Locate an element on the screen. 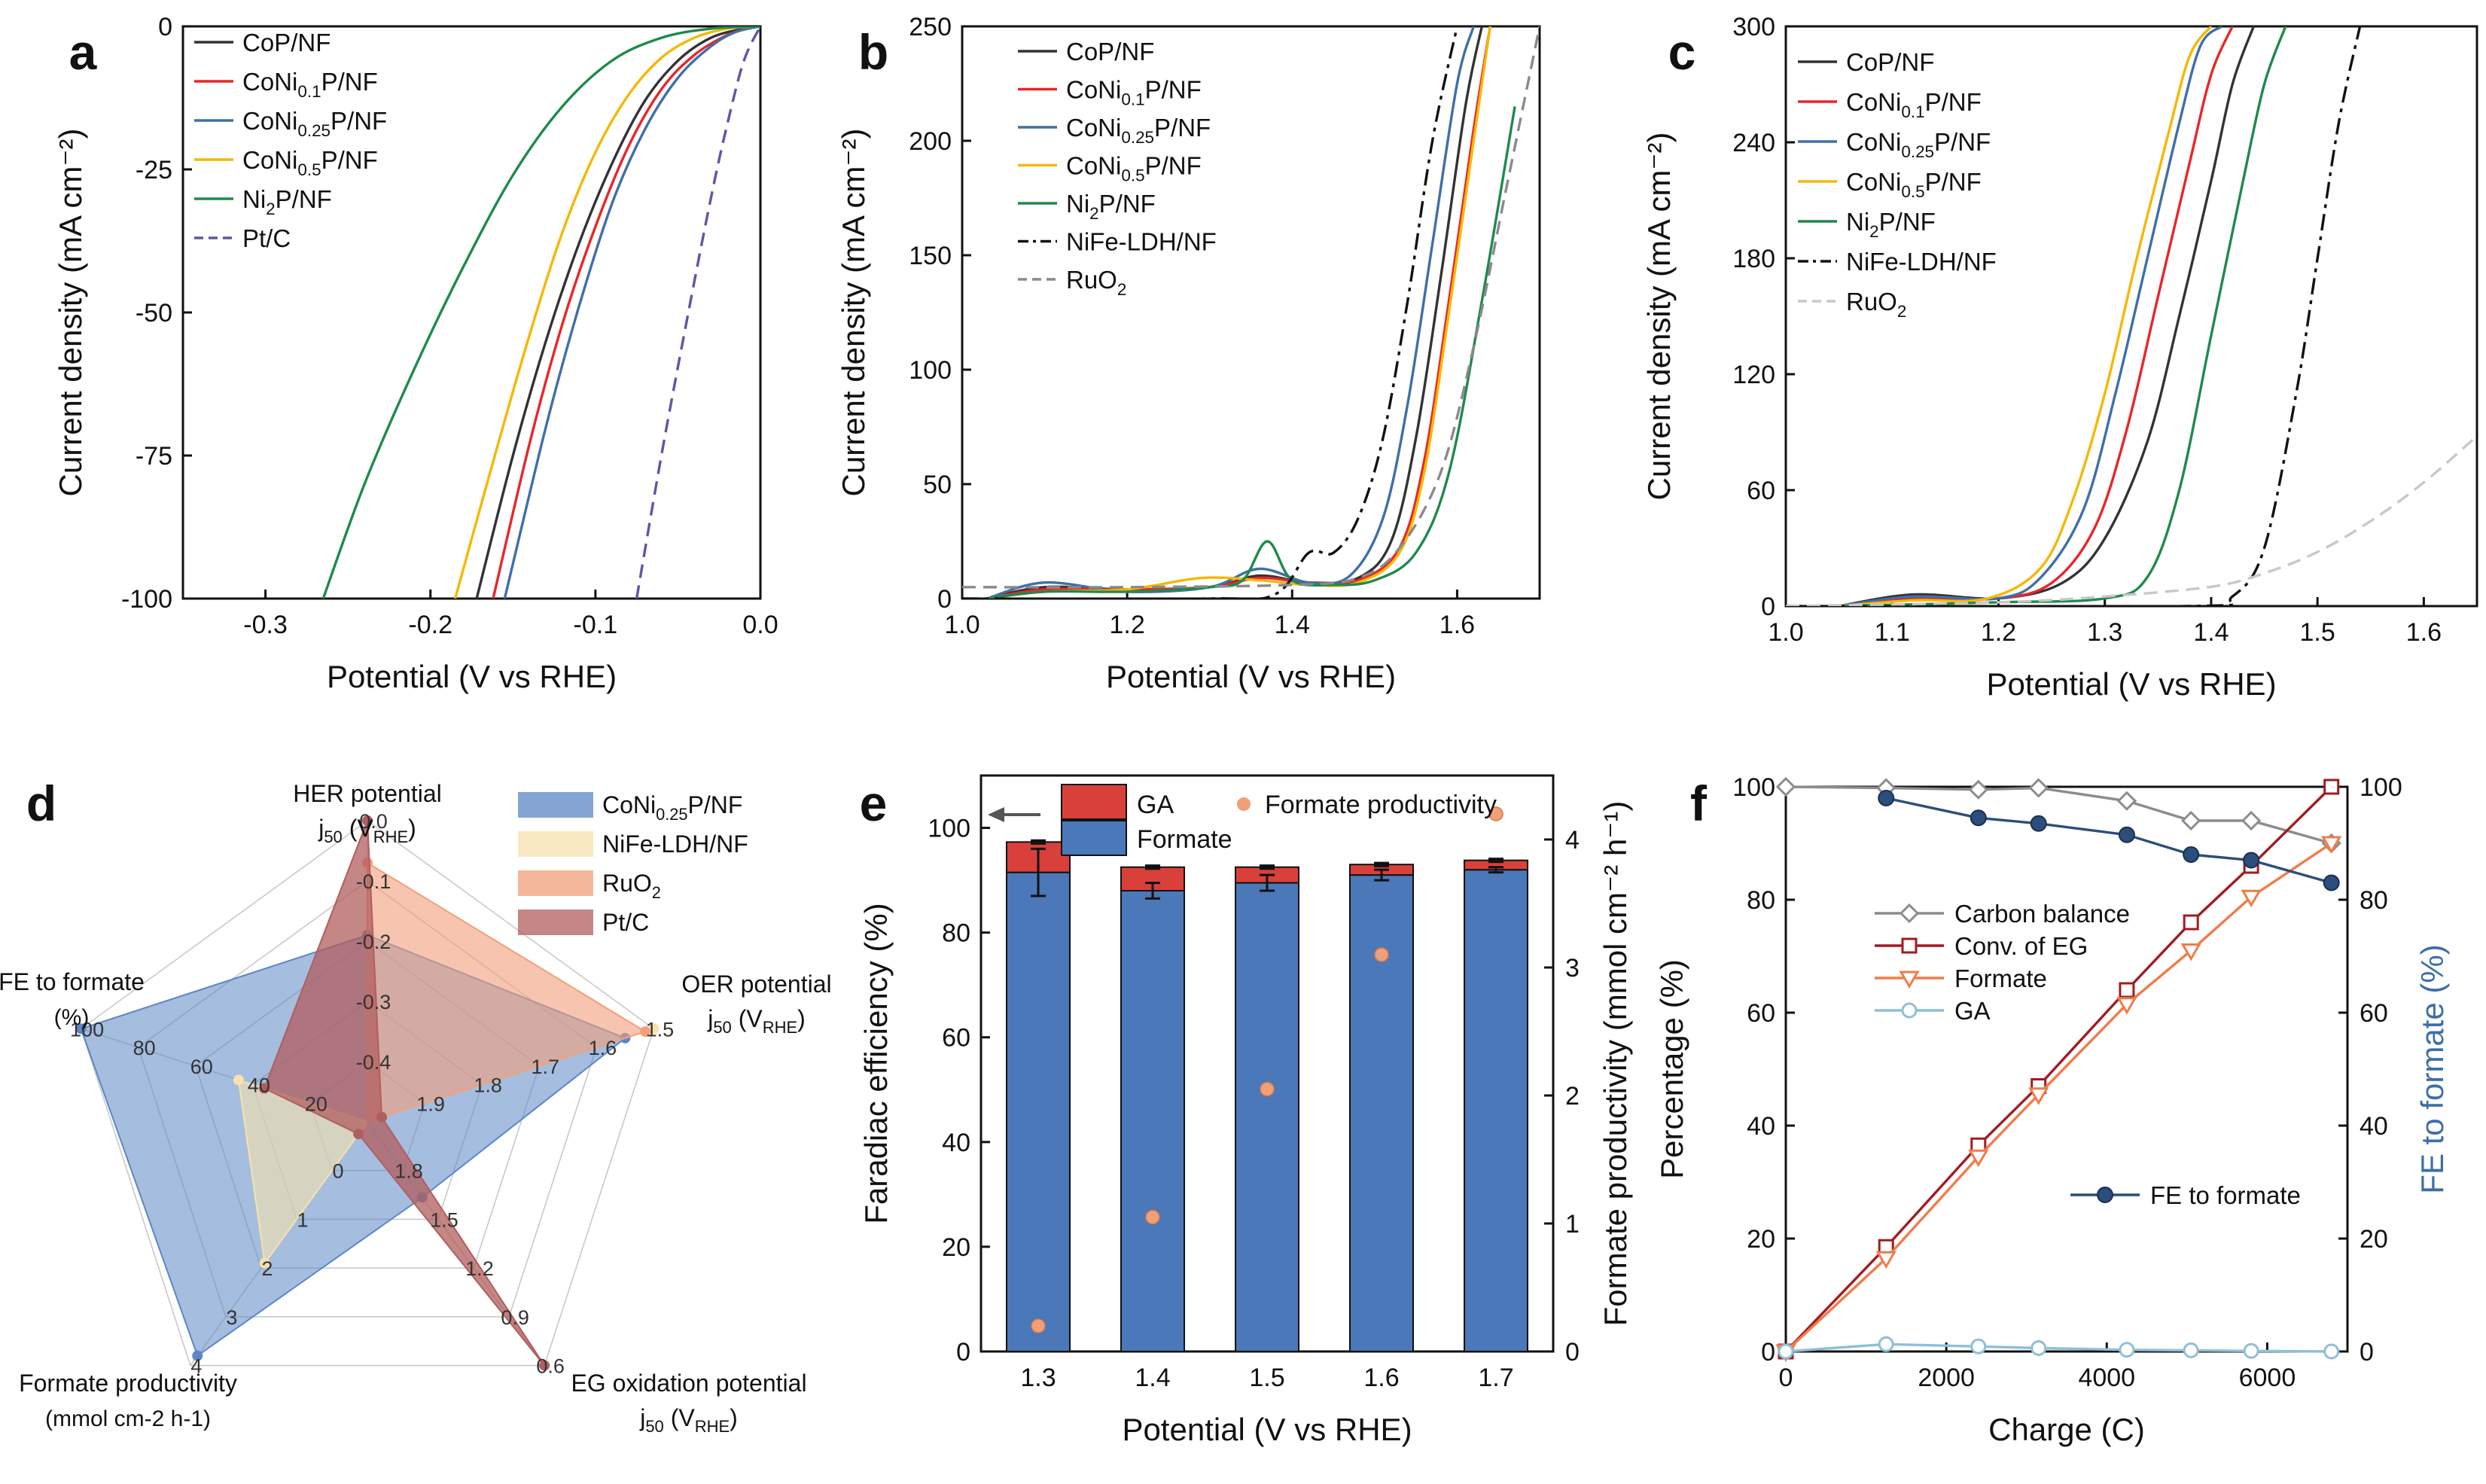 This screenshot has height=1484, width=2486. x-tick-label: 1.0 is located at coordinates (1785, 632).